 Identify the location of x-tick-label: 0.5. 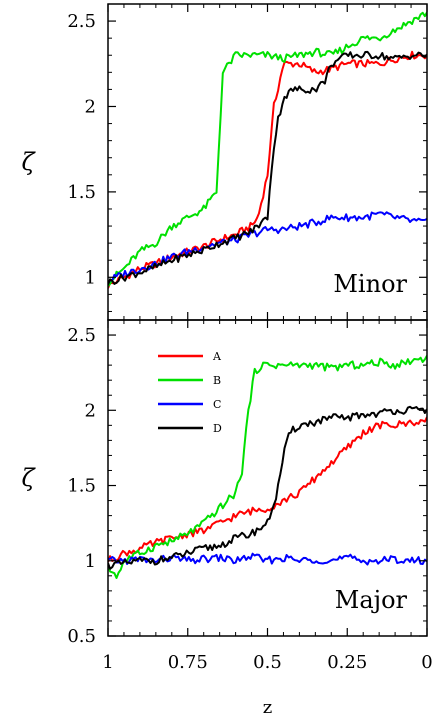
(267, 662).